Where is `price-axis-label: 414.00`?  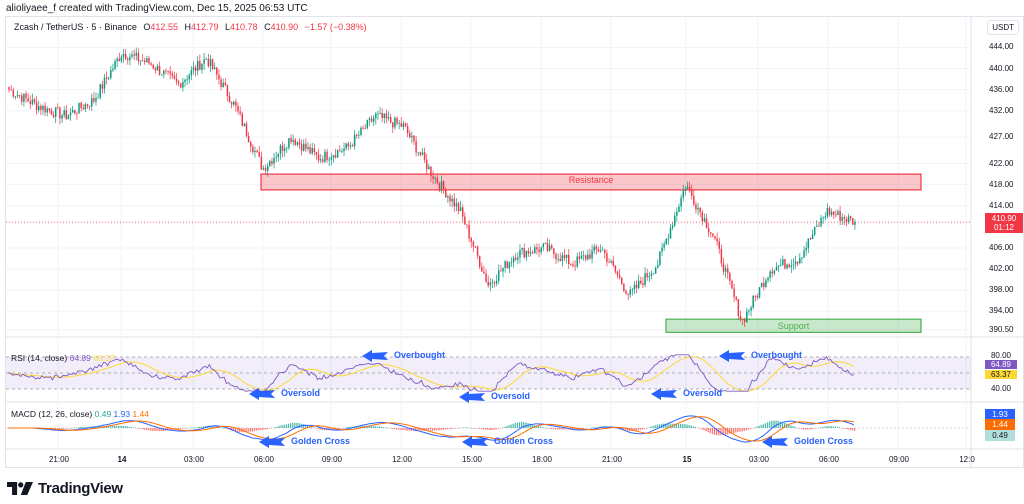 price-axis-label: 414.00 is located at coordinates (1001, 205).